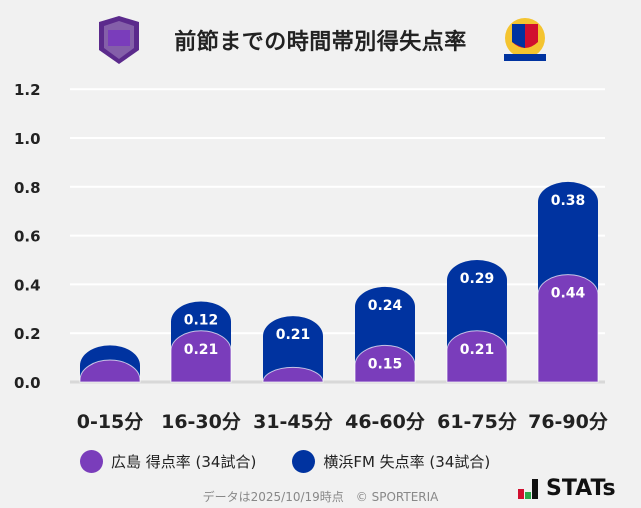 The width and height of the screenshot is (641, 508). I want to click on data-label: 0.15, so click(385, 364).